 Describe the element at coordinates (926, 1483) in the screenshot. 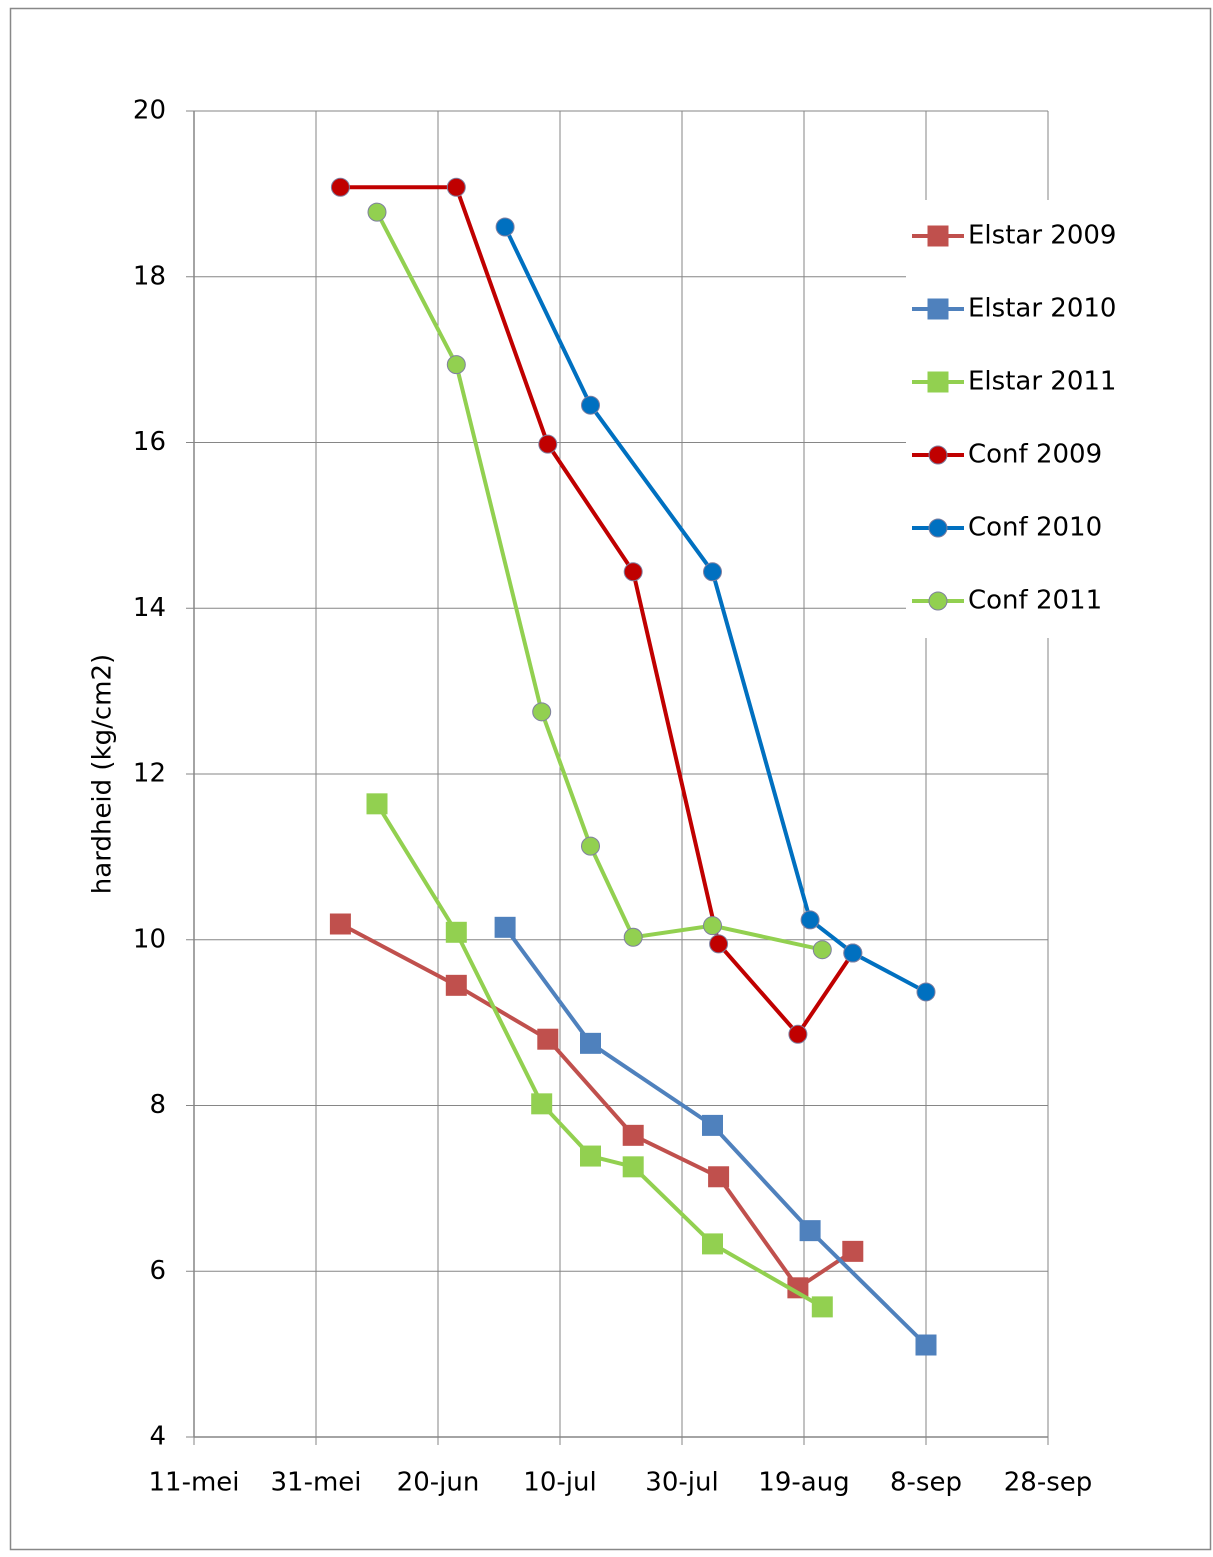

I see `x-tick-label: 8-sep` at that location.